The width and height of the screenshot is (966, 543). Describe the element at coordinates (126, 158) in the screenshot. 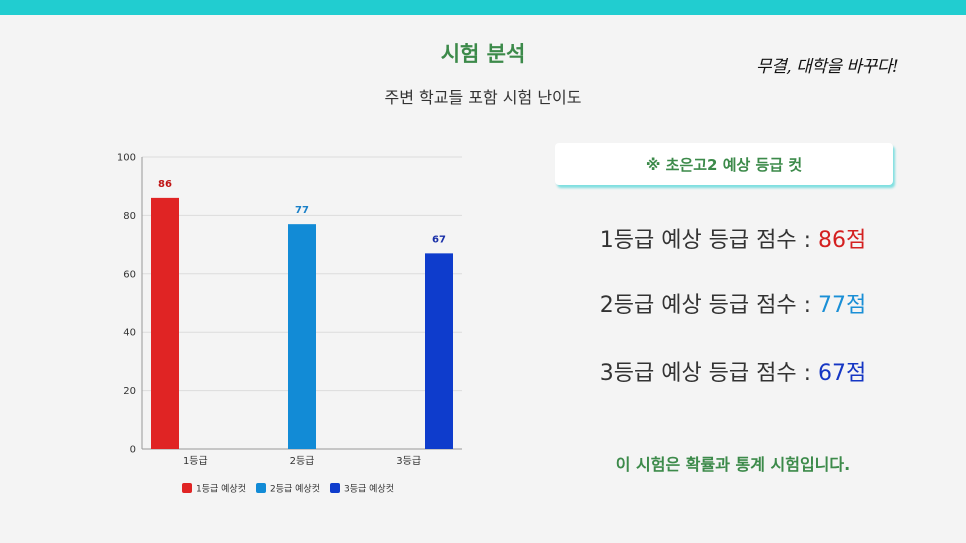

I see `y-tick-label: 100` at that location.